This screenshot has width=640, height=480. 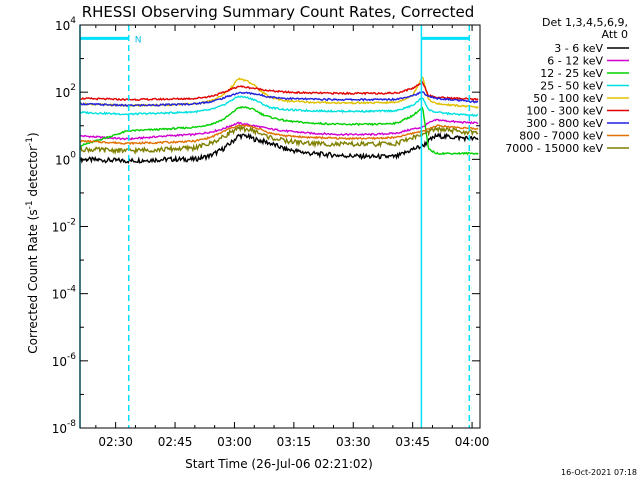 What do you see at coordinates (564, 111) in the screenshot?
I see `legend-label-6: 100 - 300 keV` at bounding box center [564, 111].